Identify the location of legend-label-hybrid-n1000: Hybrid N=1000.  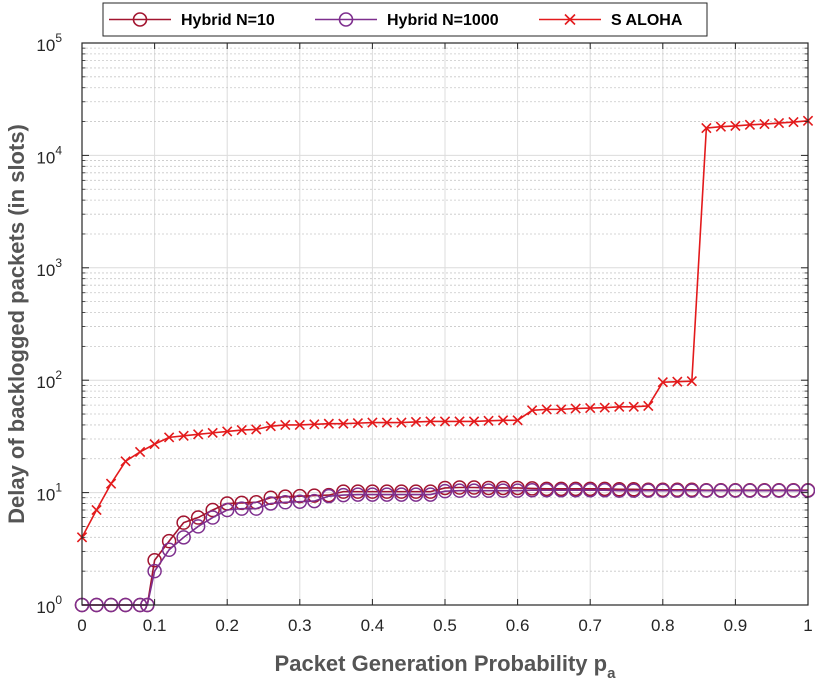
(443, 20).